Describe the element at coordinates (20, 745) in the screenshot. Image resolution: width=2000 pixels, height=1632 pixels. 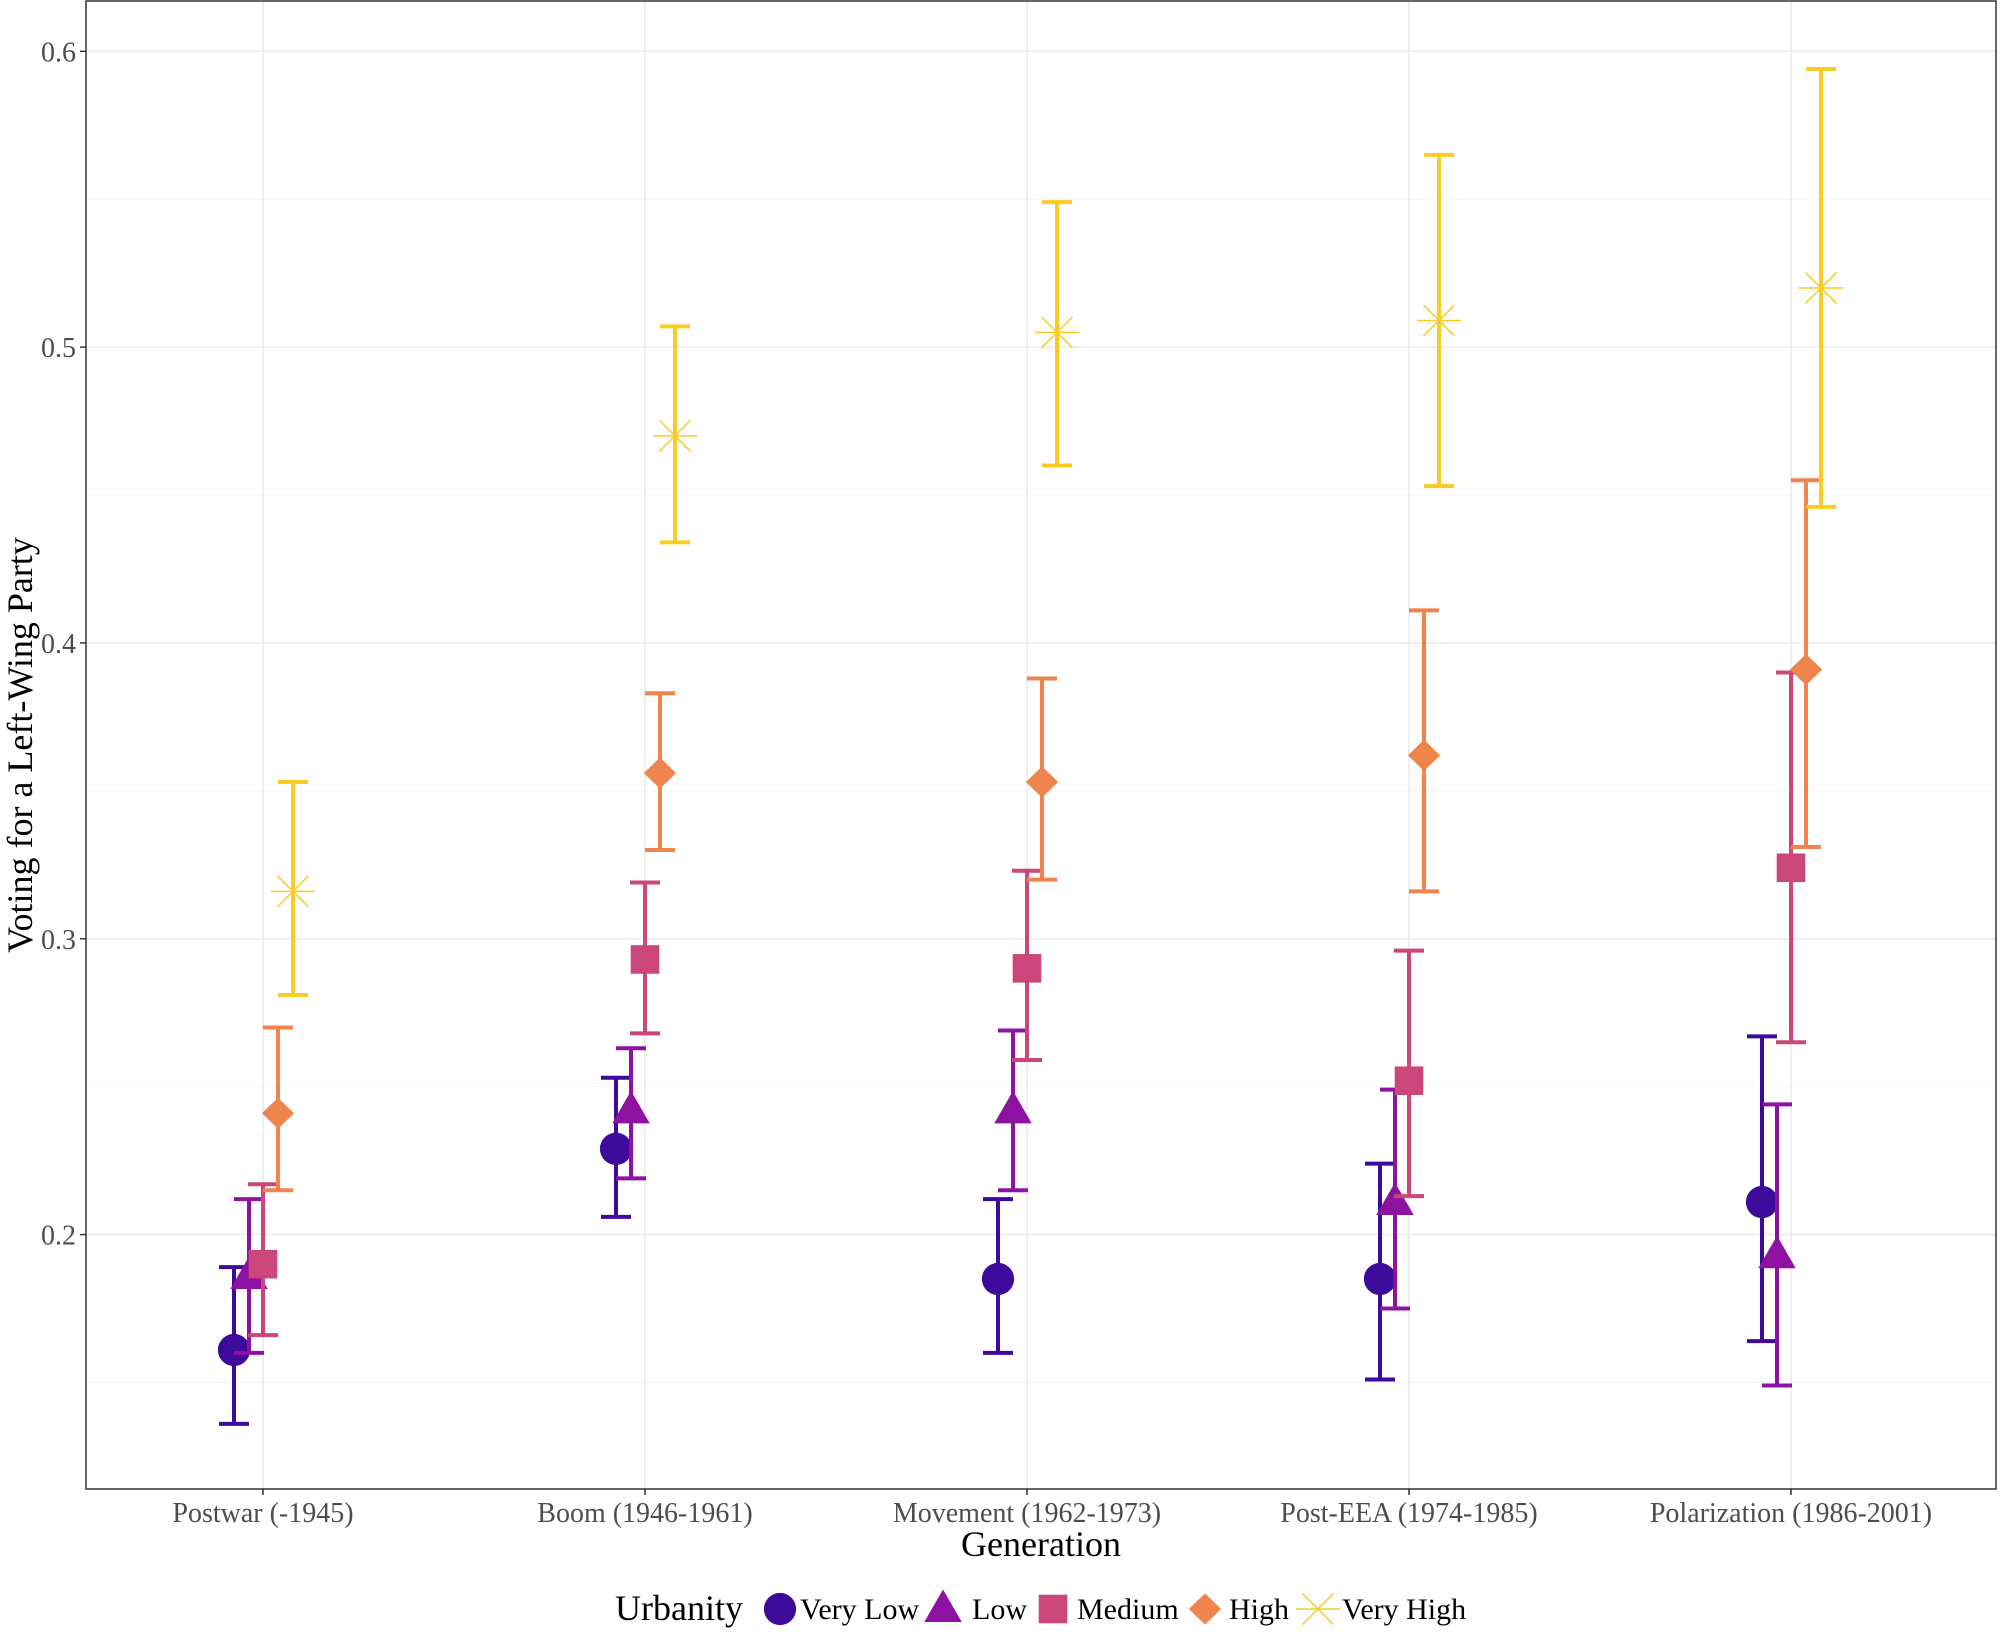
I see `y-axis-title: Voting for a Left-Wing Party` at that location.